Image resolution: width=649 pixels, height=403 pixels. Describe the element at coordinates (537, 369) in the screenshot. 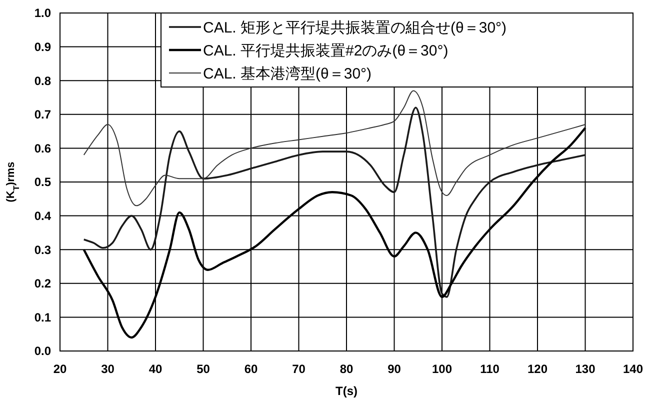

I see `x-tick-label: 120` at that location.